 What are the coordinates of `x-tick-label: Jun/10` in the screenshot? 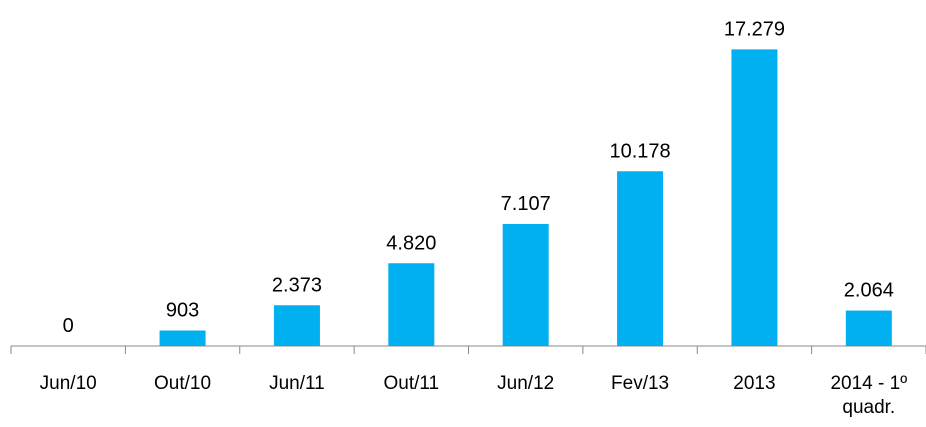 It's located at (68, 383).